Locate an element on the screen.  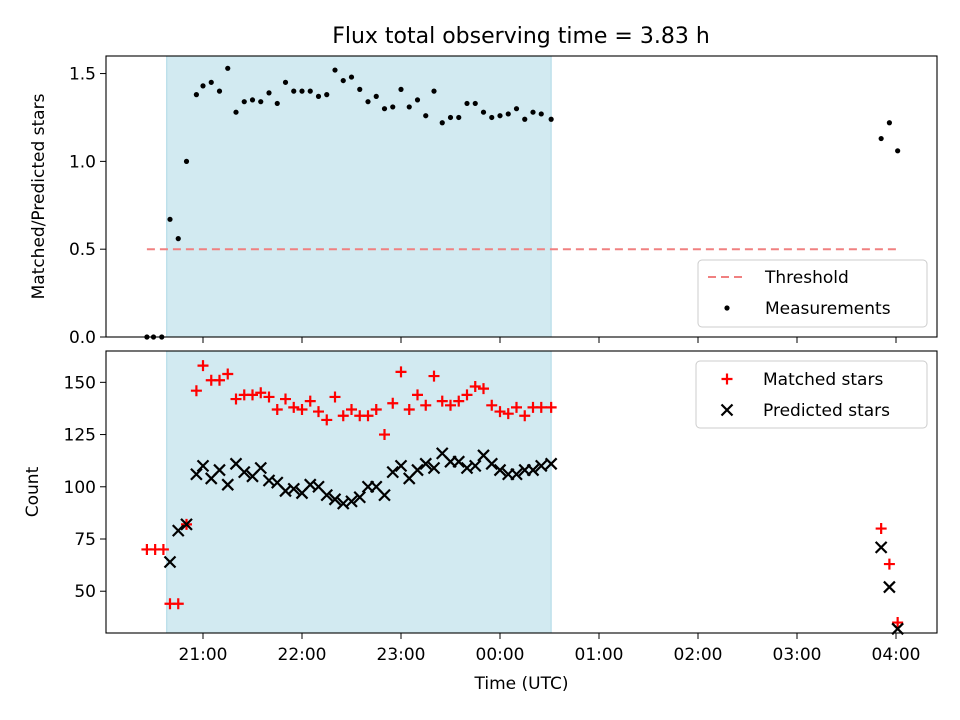
x-tick-label: 04:00 is located at coordinates (896, 655).